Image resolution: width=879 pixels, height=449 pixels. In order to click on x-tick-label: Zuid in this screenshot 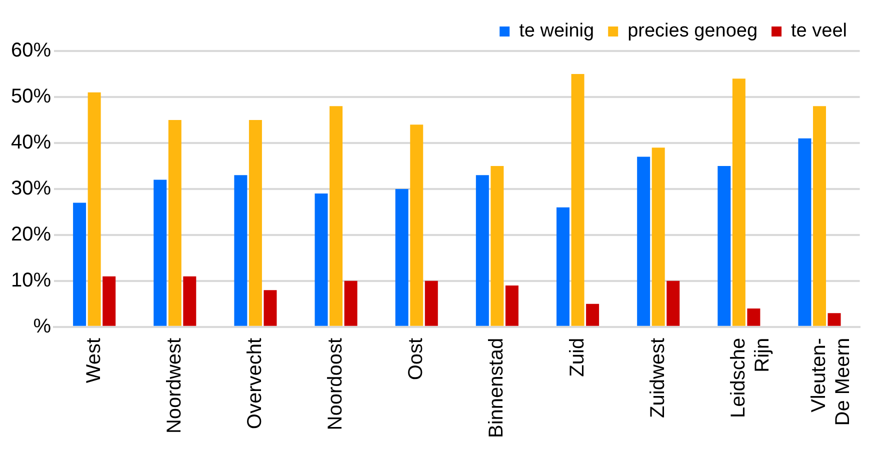, I will do `click(577, 357)`.